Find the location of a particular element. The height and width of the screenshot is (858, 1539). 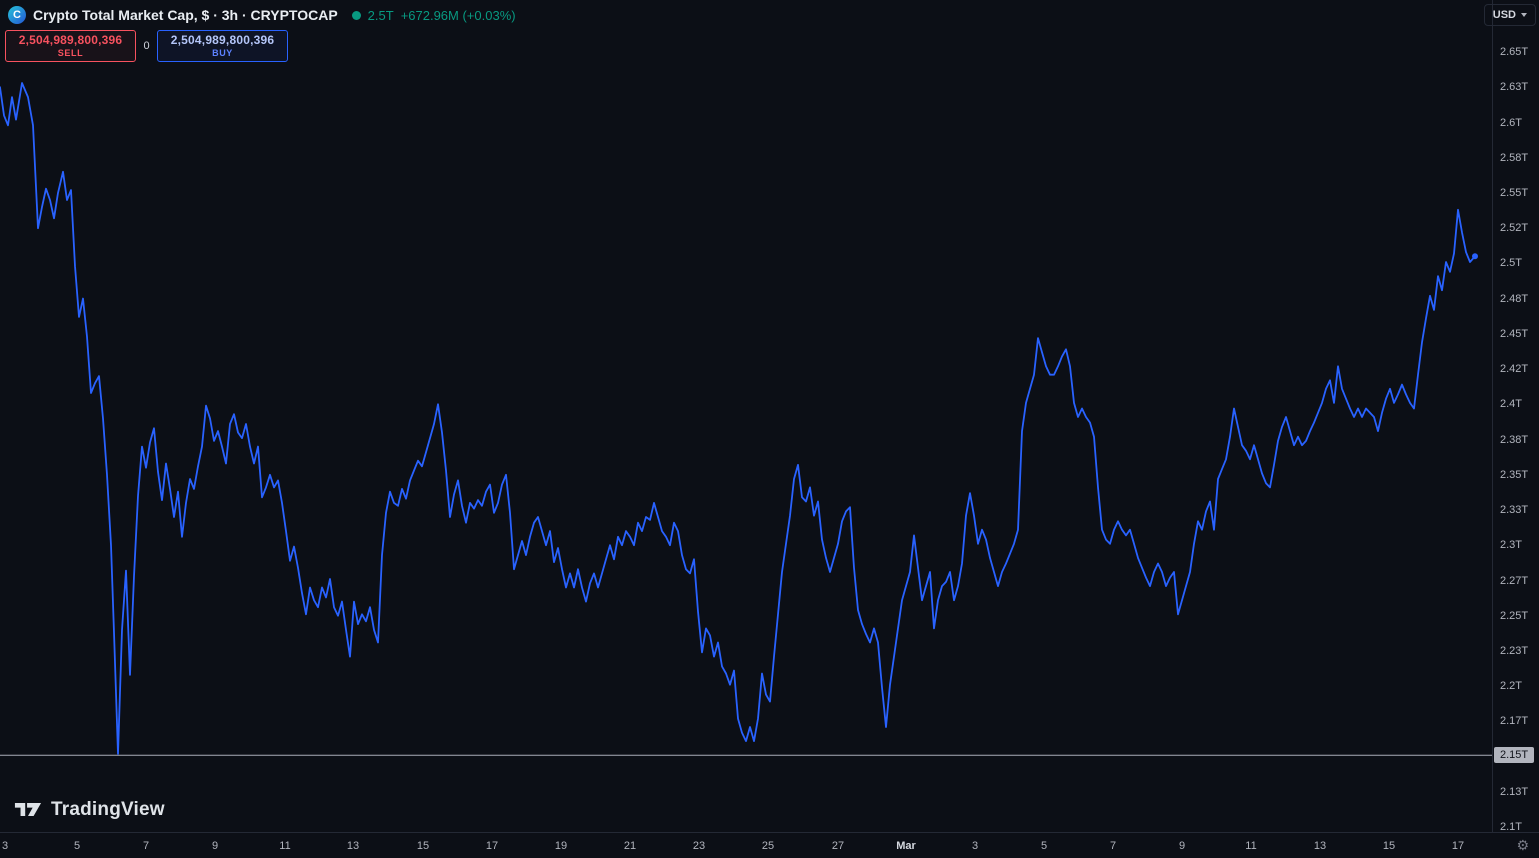

spread-value: 0 is located at coordinates (146, 46).